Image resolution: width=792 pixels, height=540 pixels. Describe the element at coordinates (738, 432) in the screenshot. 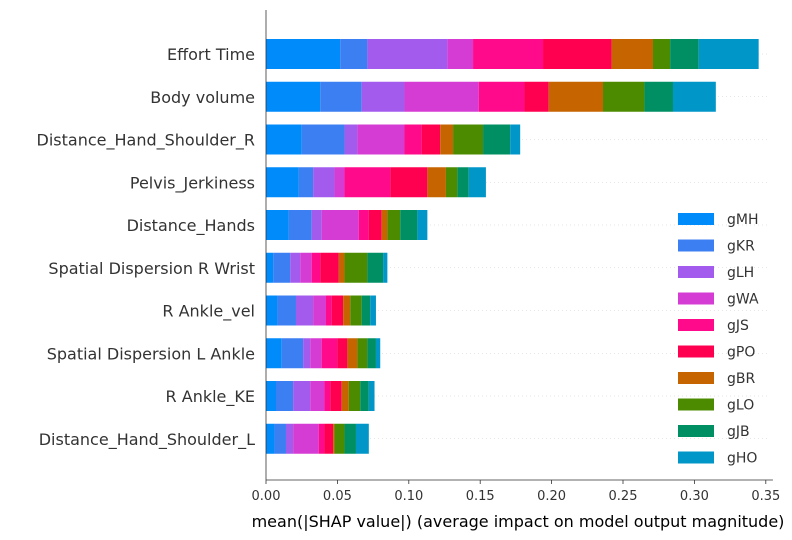

I see `legend-label: gJB` at that location.